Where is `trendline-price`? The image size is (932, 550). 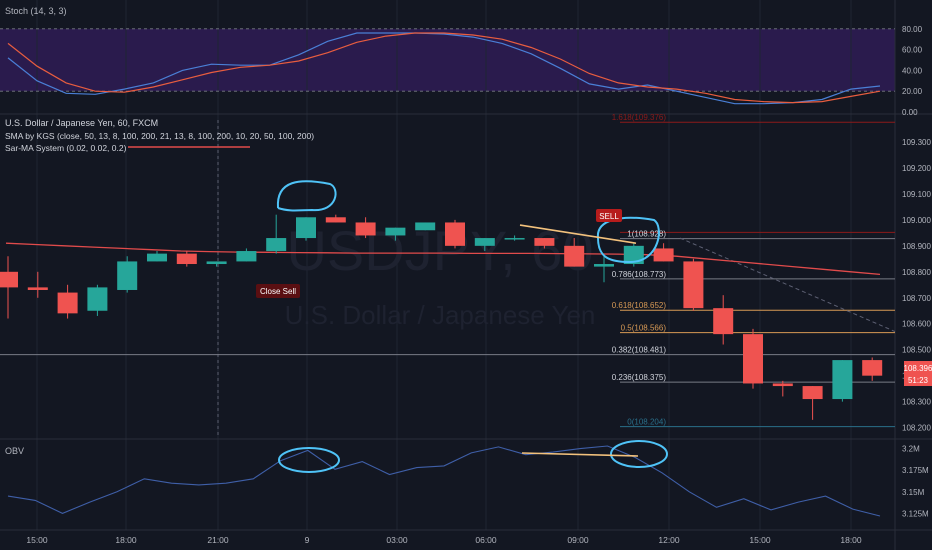
trendline-price is located at coordinates (578, 234).